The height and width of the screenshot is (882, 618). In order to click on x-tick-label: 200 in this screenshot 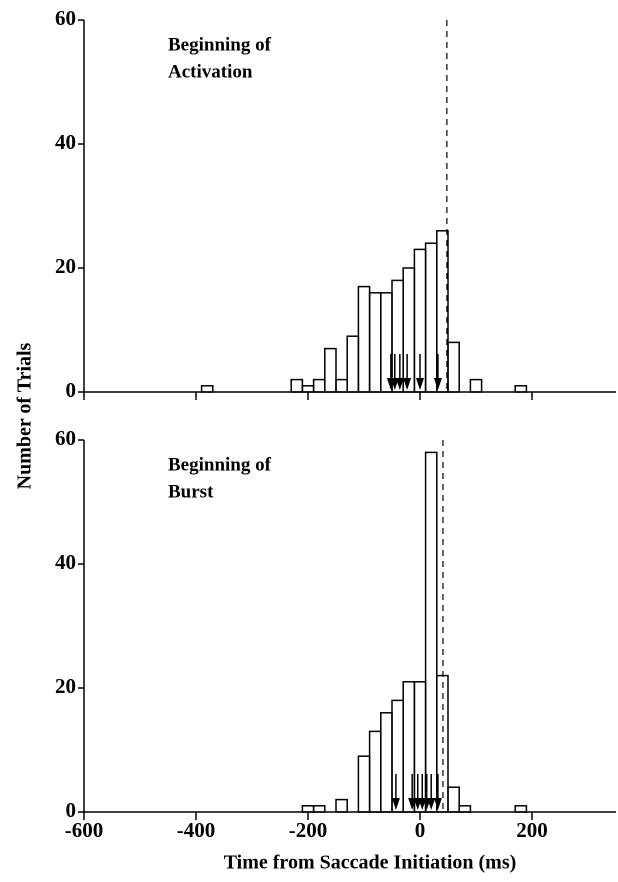, I will do `click(532, 830)`.